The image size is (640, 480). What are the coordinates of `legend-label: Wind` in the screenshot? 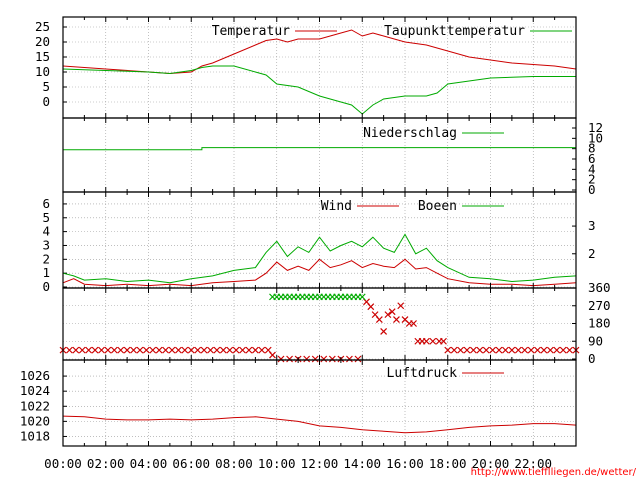 It's located at (336, 206).